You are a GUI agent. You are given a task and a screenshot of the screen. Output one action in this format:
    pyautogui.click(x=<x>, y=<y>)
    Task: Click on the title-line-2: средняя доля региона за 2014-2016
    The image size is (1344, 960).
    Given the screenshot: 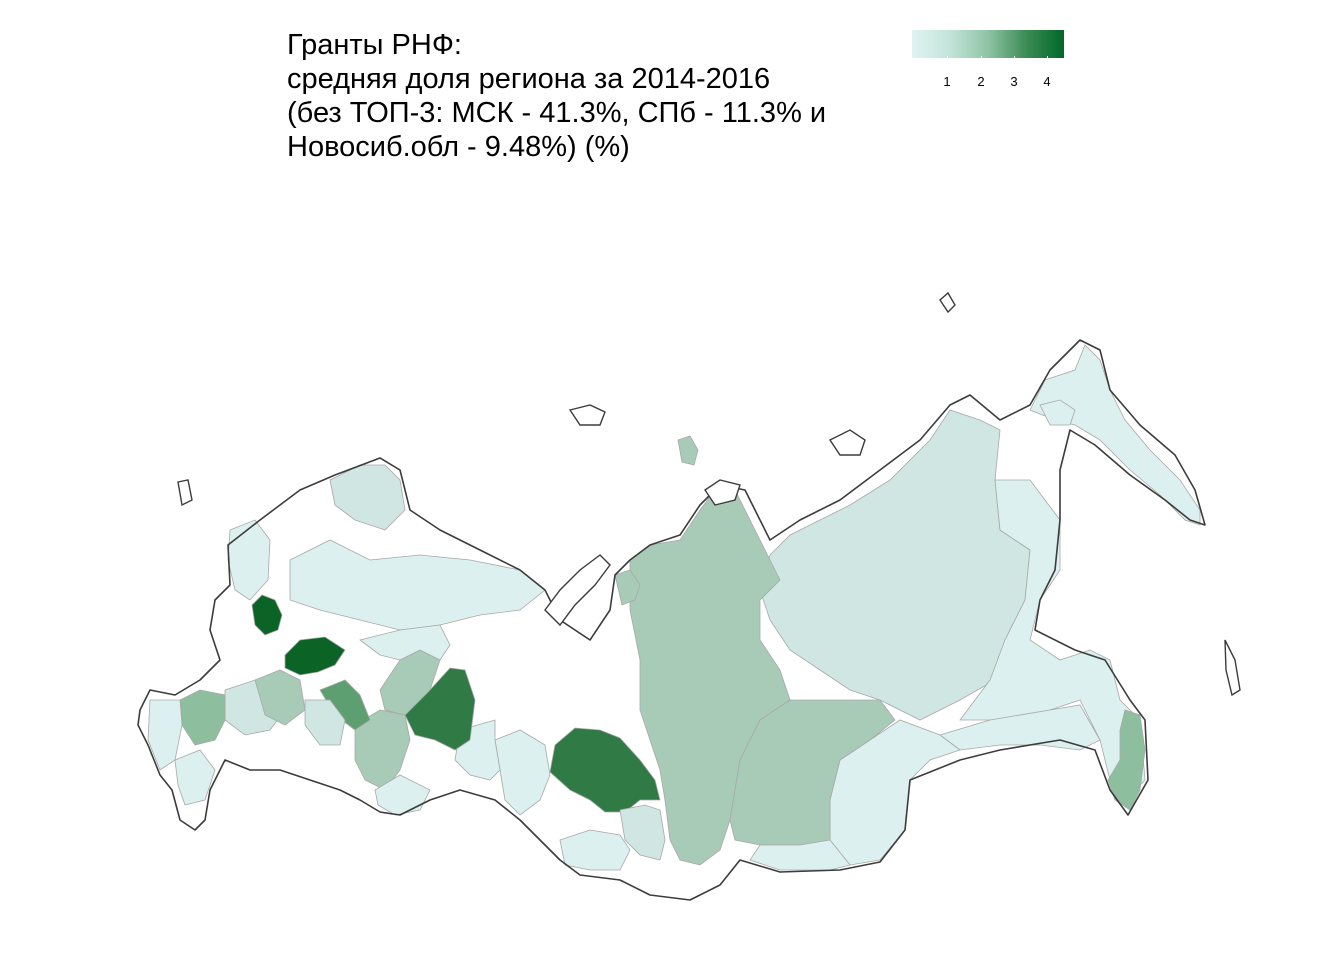 What is the action you would take?
    pyautogui.click(x=529, y=79)
    